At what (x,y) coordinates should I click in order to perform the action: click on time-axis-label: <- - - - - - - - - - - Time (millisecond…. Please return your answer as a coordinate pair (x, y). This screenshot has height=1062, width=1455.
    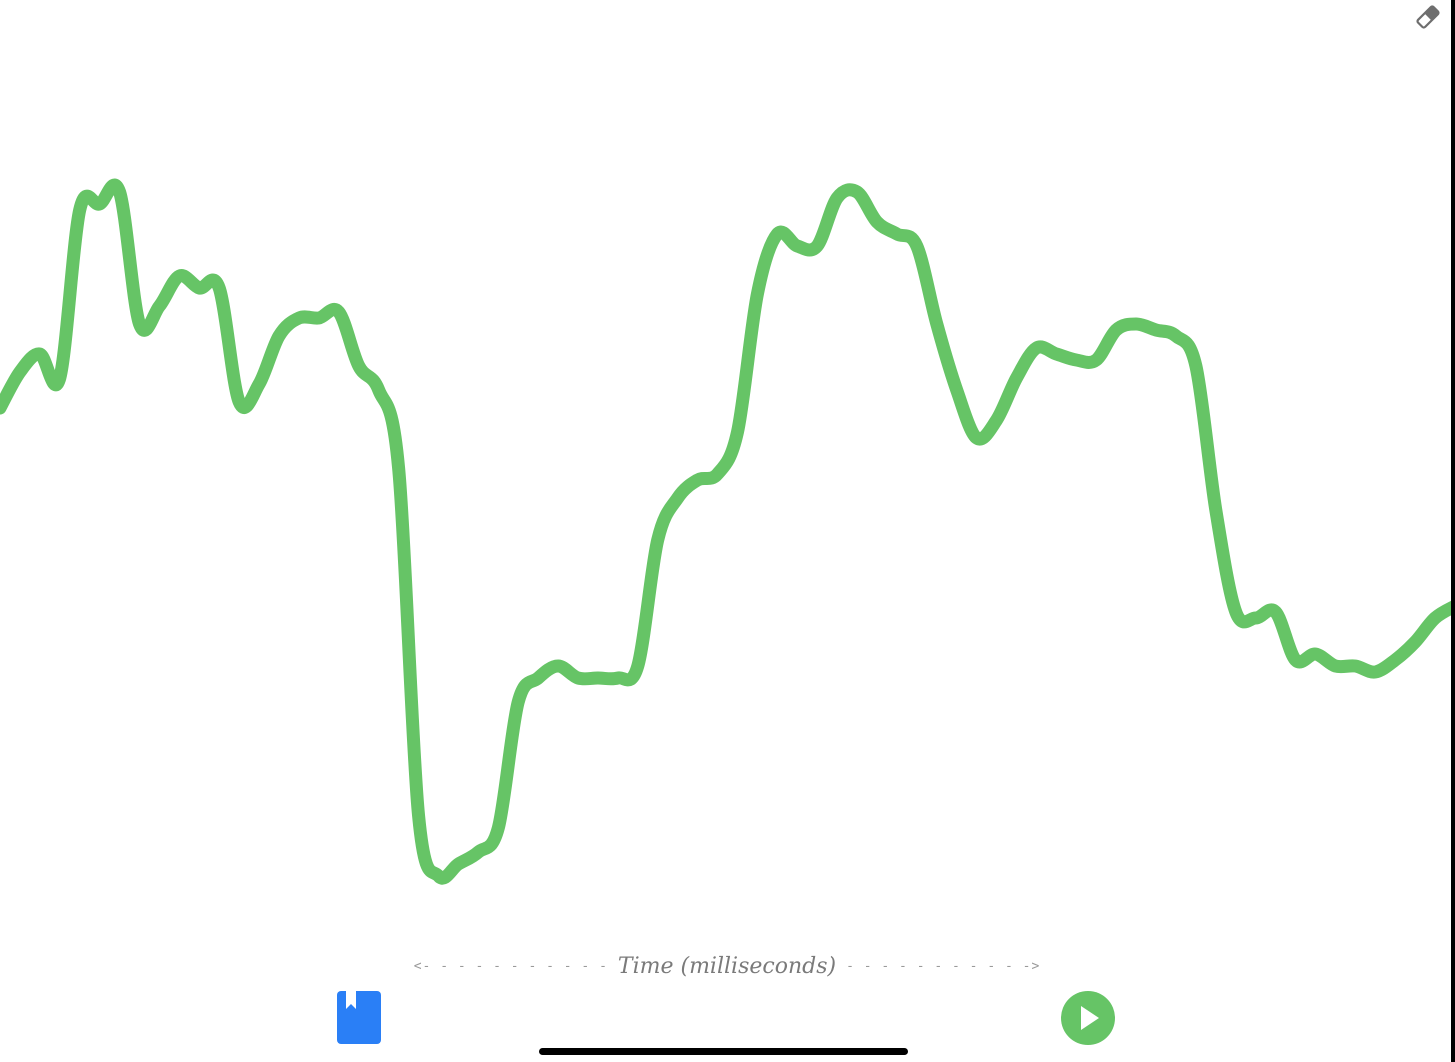
    Looking at the image, I should click on (727, 966).